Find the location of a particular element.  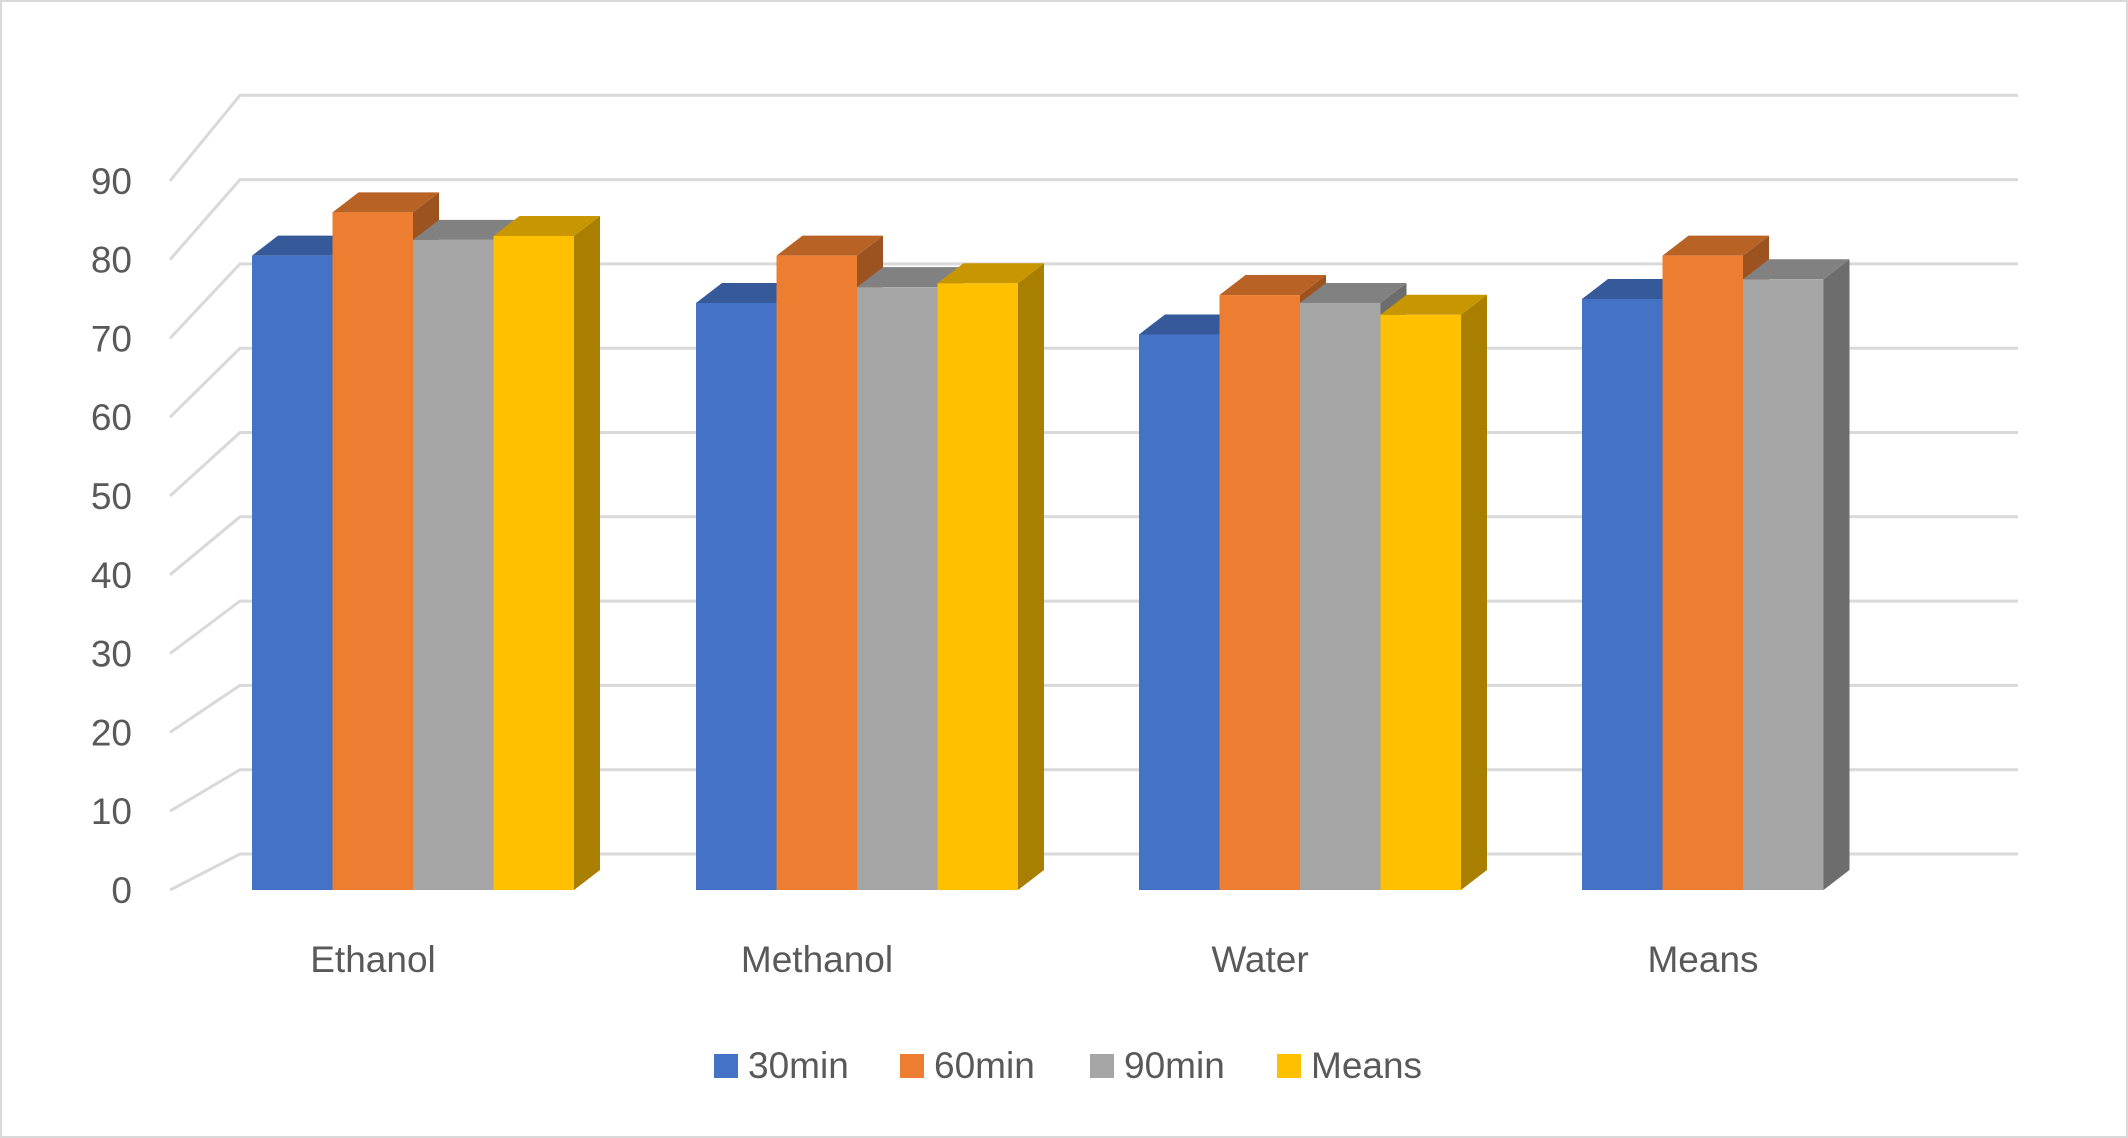

legend-item: 60min is located at coordinates (967, 1065).